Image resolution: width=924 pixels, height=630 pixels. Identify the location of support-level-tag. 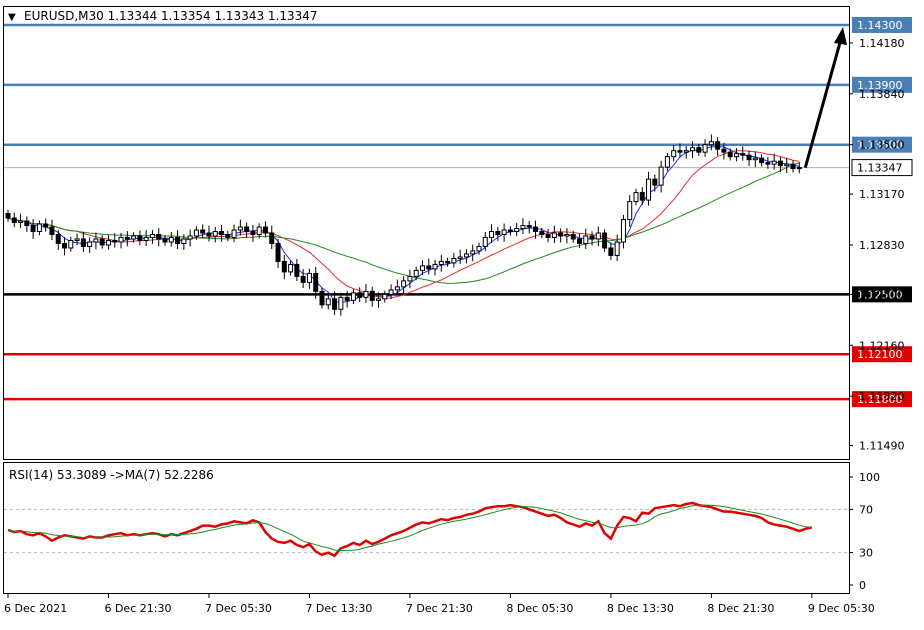
(882, 399).